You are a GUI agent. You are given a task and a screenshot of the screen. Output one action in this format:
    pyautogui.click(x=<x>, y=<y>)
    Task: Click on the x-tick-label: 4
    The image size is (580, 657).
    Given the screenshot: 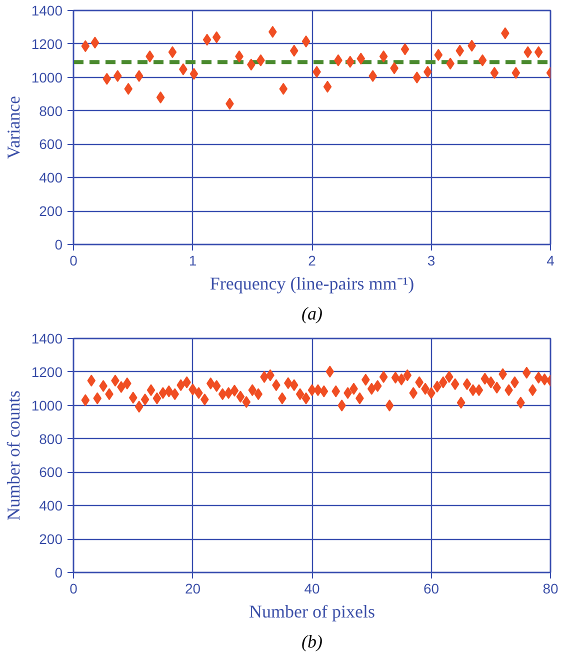 What is the action you would take?
    pyautogui.click(x=550, y=260)
    